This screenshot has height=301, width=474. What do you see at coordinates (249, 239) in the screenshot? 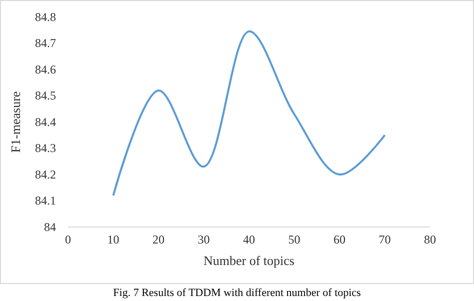
I see `x-tick-label: 40` at bounding box center [249, 239].